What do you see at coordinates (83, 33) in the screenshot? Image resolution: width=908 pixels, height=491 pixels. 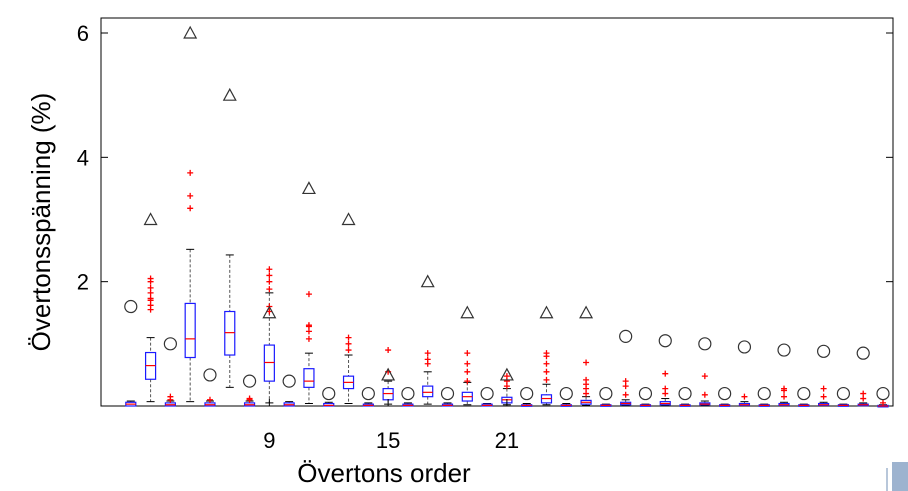 I see `y-tick-label: 6` at bounding box center [83, 33].